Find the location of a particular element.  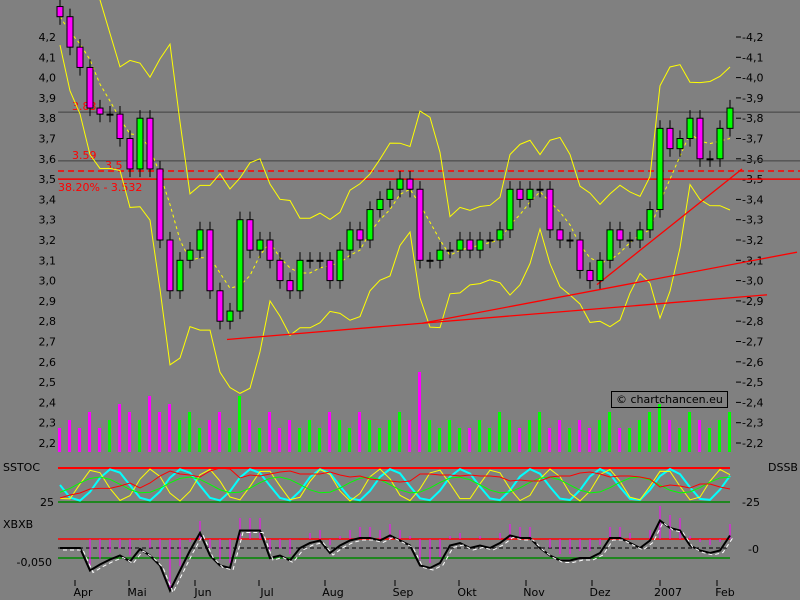

y-tick-right: -2,6 is located at coordinates (752, 362).